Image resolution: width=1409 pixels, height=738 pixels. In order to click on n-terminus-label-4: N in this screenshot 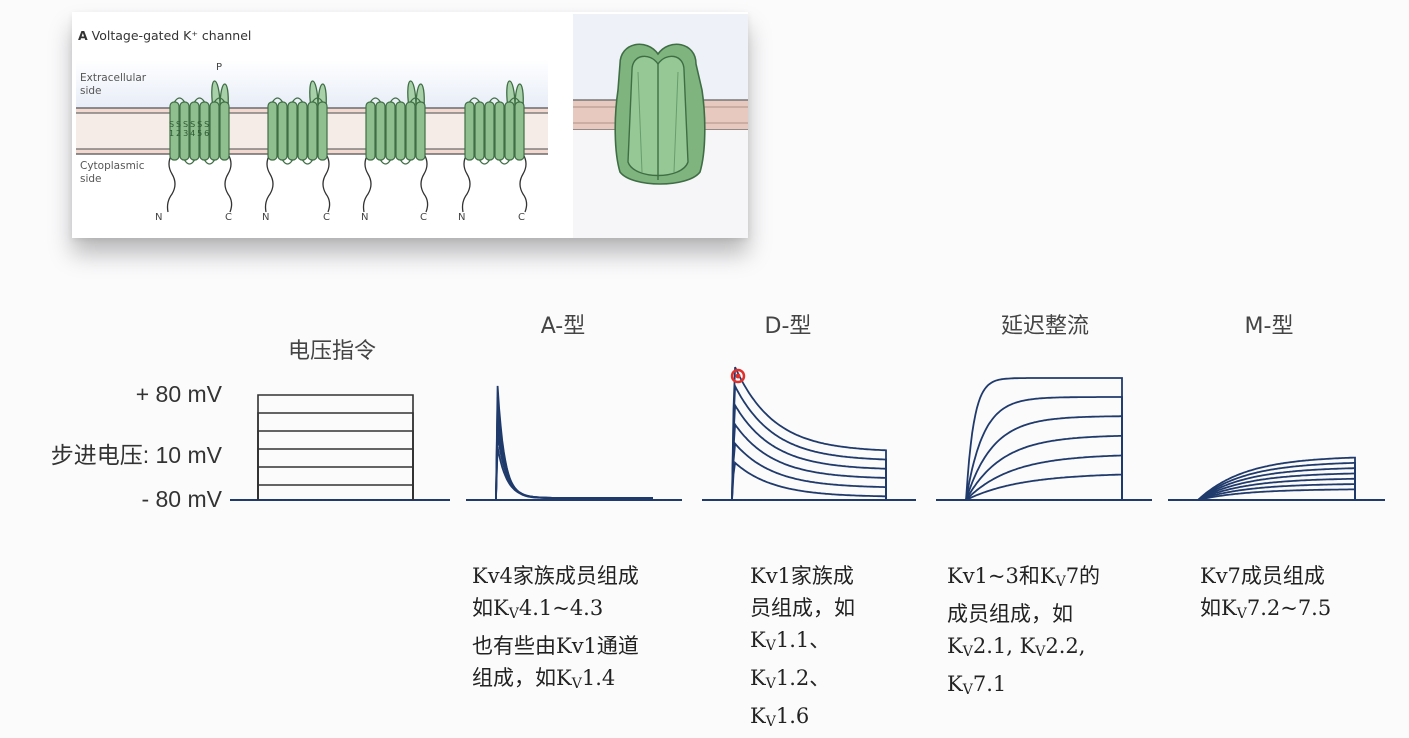, I will do `click(462, 217)`.